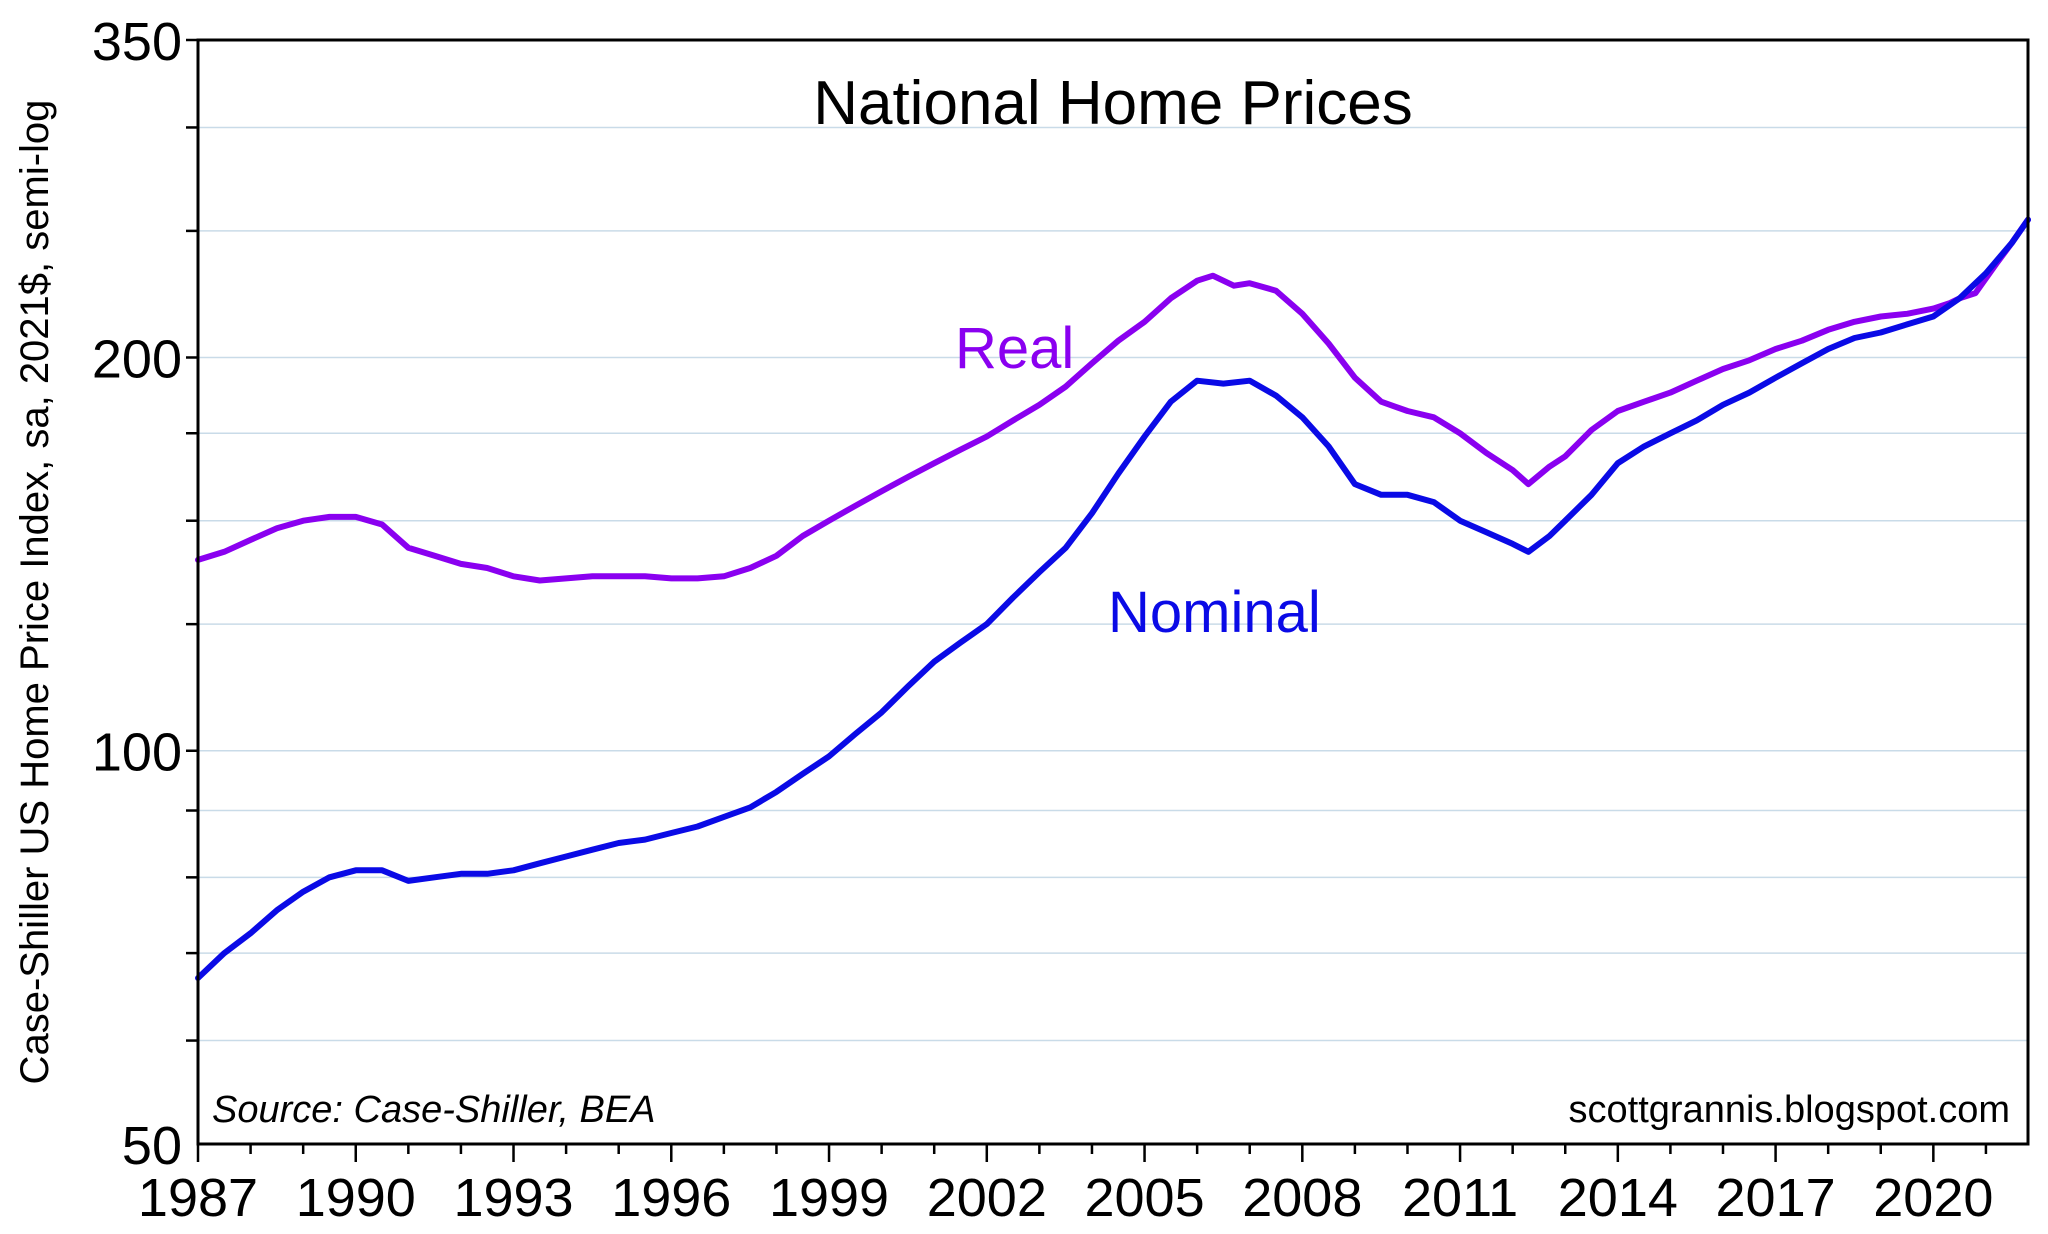 The image size is (2048, 1234). What do you see at coordinates (137, 359) in the screenshot?
I see `y-tick-label: 200` at bounding box center [137, 359].